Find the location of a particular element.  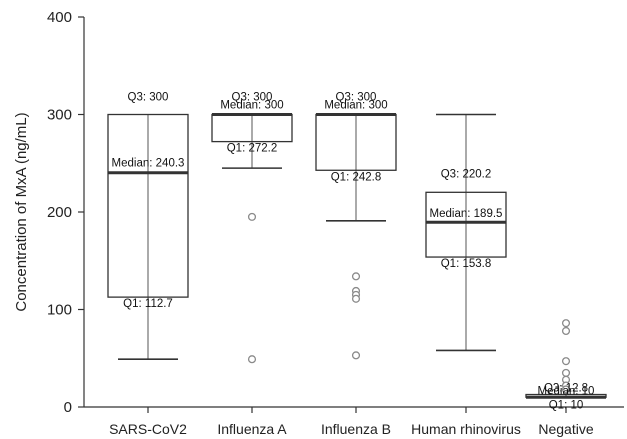

q1-label: Q1: 242.8 is located at coordinates (356, 177).